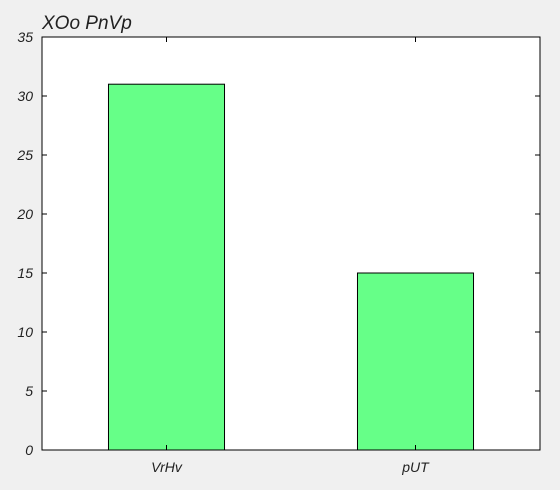  Describe the element at coordinates (25, 96) in the screenshot. I see `y-tick-label: 30` at that location.